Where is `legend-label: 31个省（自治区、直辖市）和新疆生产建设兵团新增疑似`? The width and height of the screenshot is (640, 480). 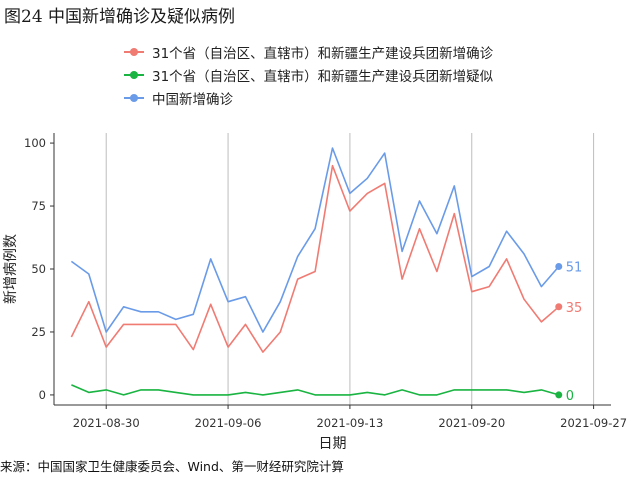
legend-label: 31个省（自治区、直辖市）和新疆生产建设兵团新增疑似 is located at coordinates (323, 76).